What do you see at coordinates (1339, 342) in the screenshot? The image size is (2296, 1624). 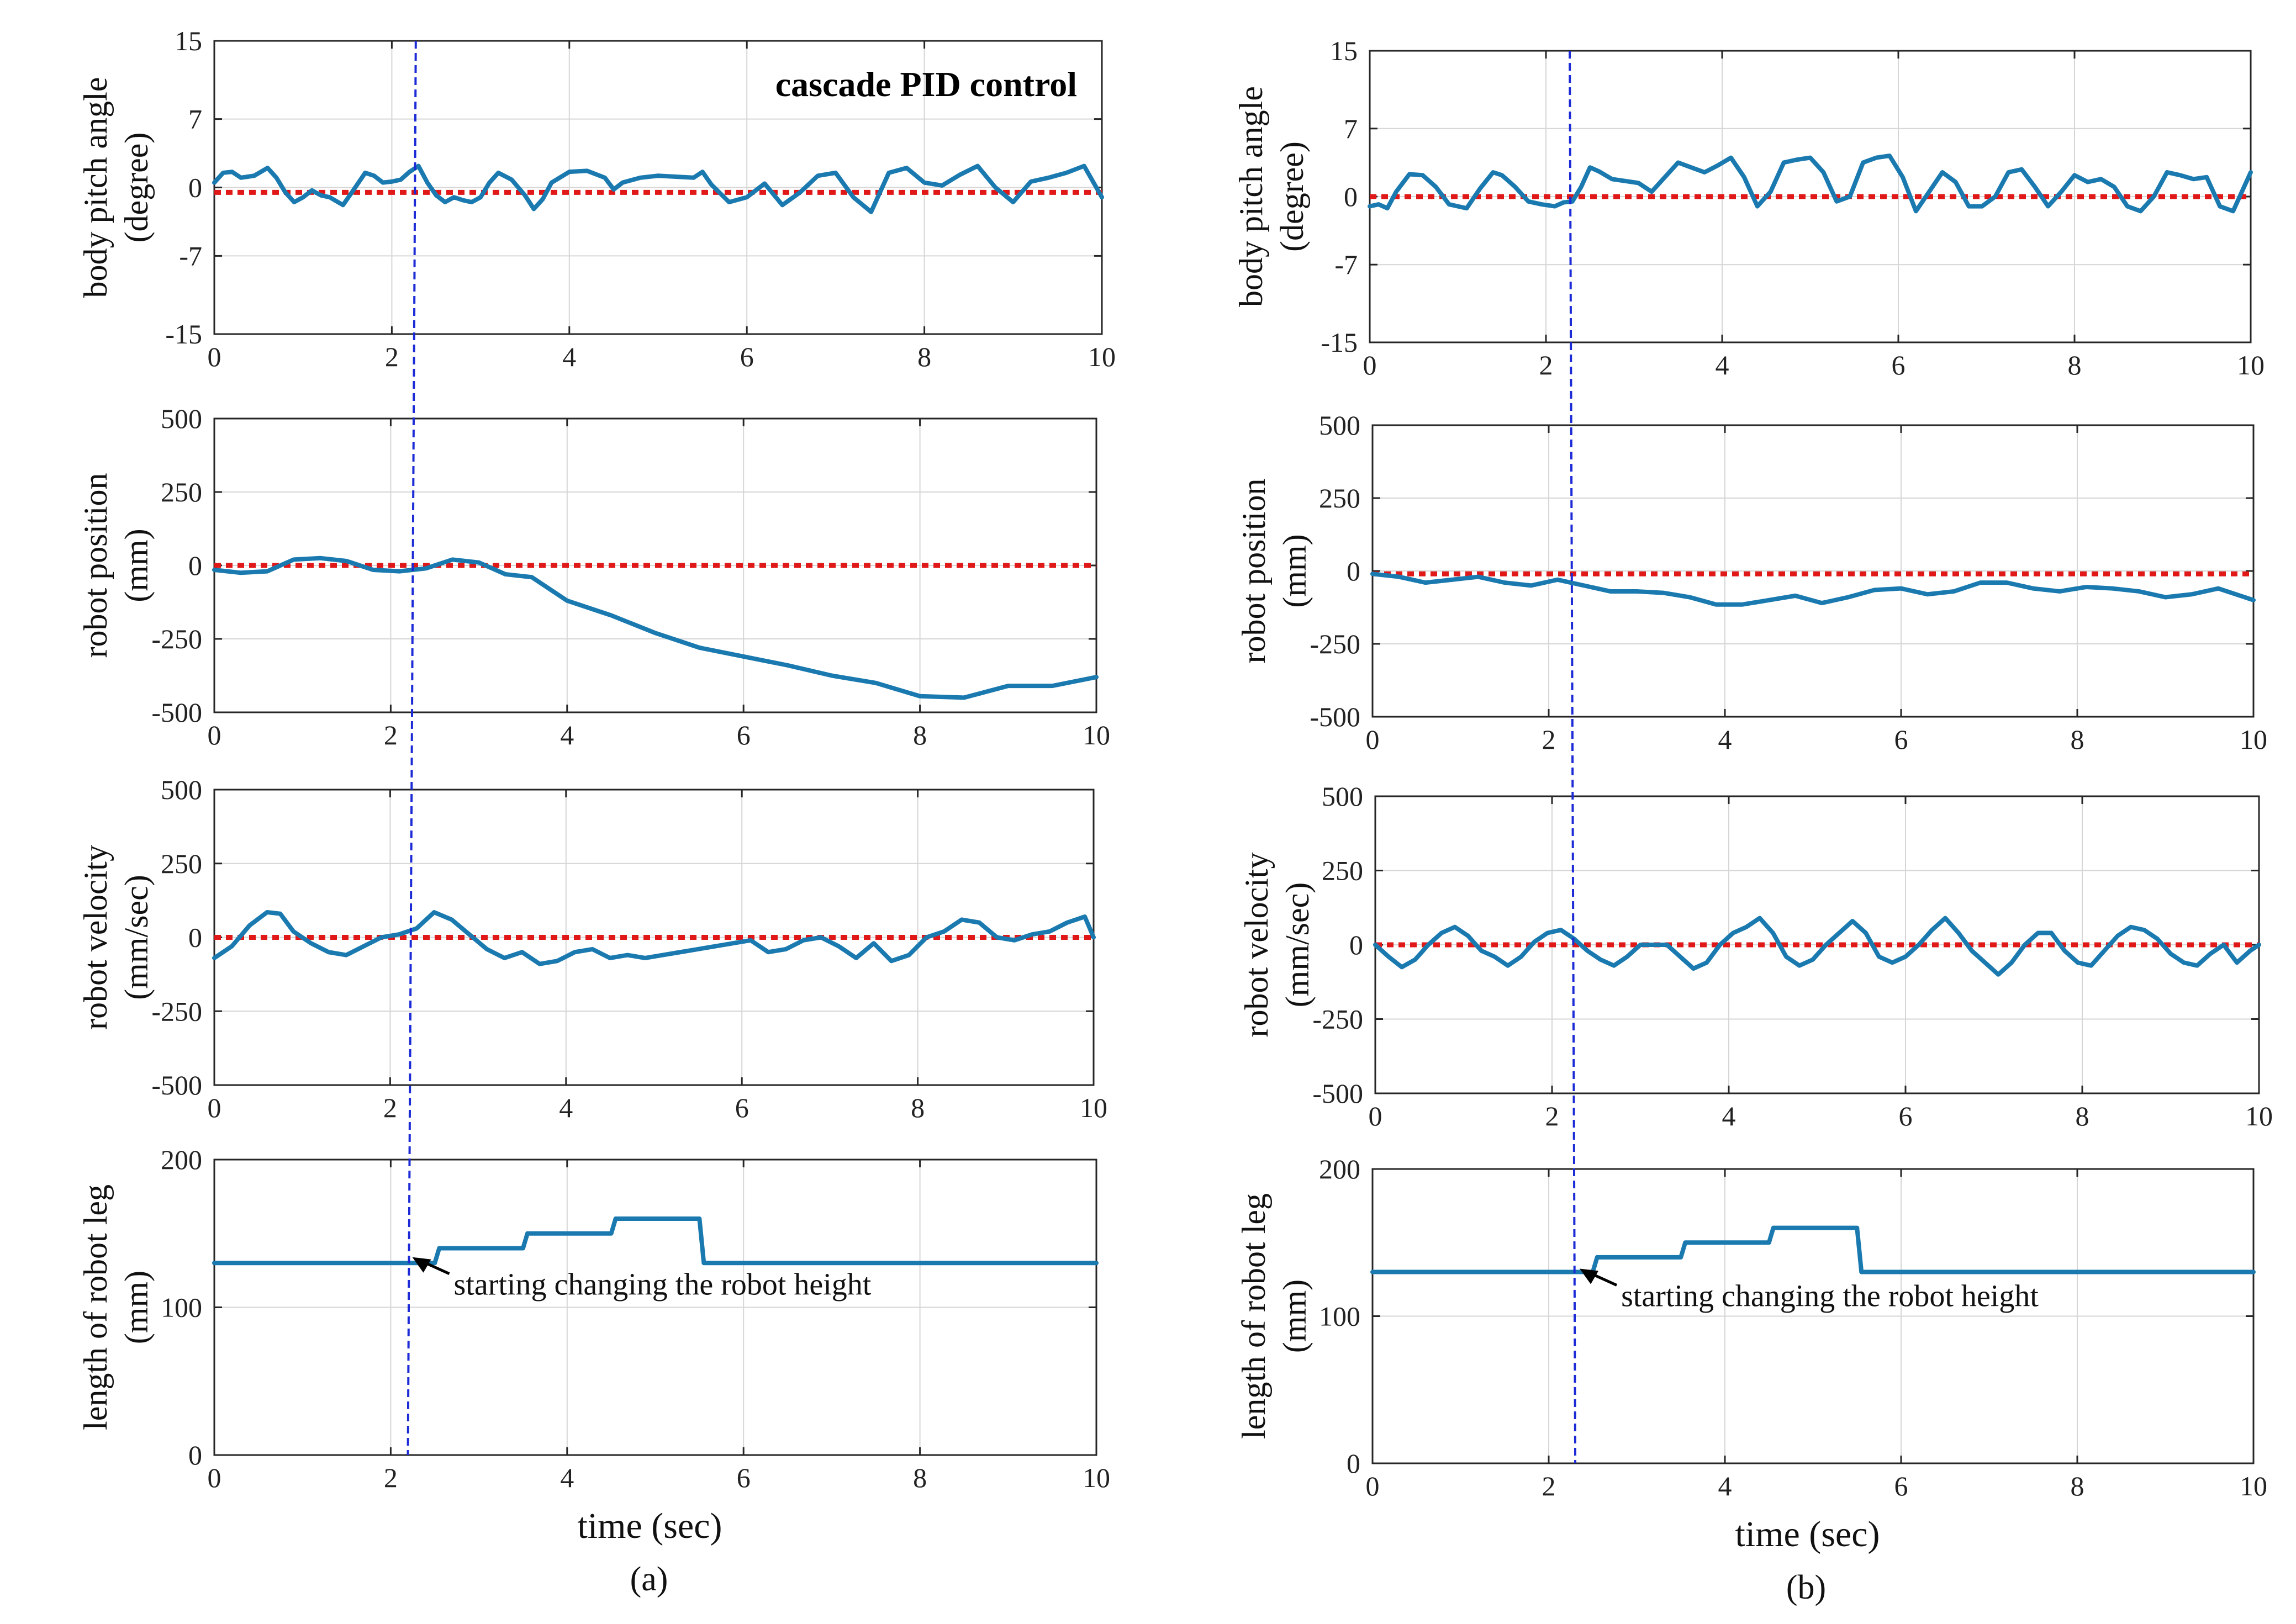 I see `y-tick-label: -15` at bounding box center [1339, 342].